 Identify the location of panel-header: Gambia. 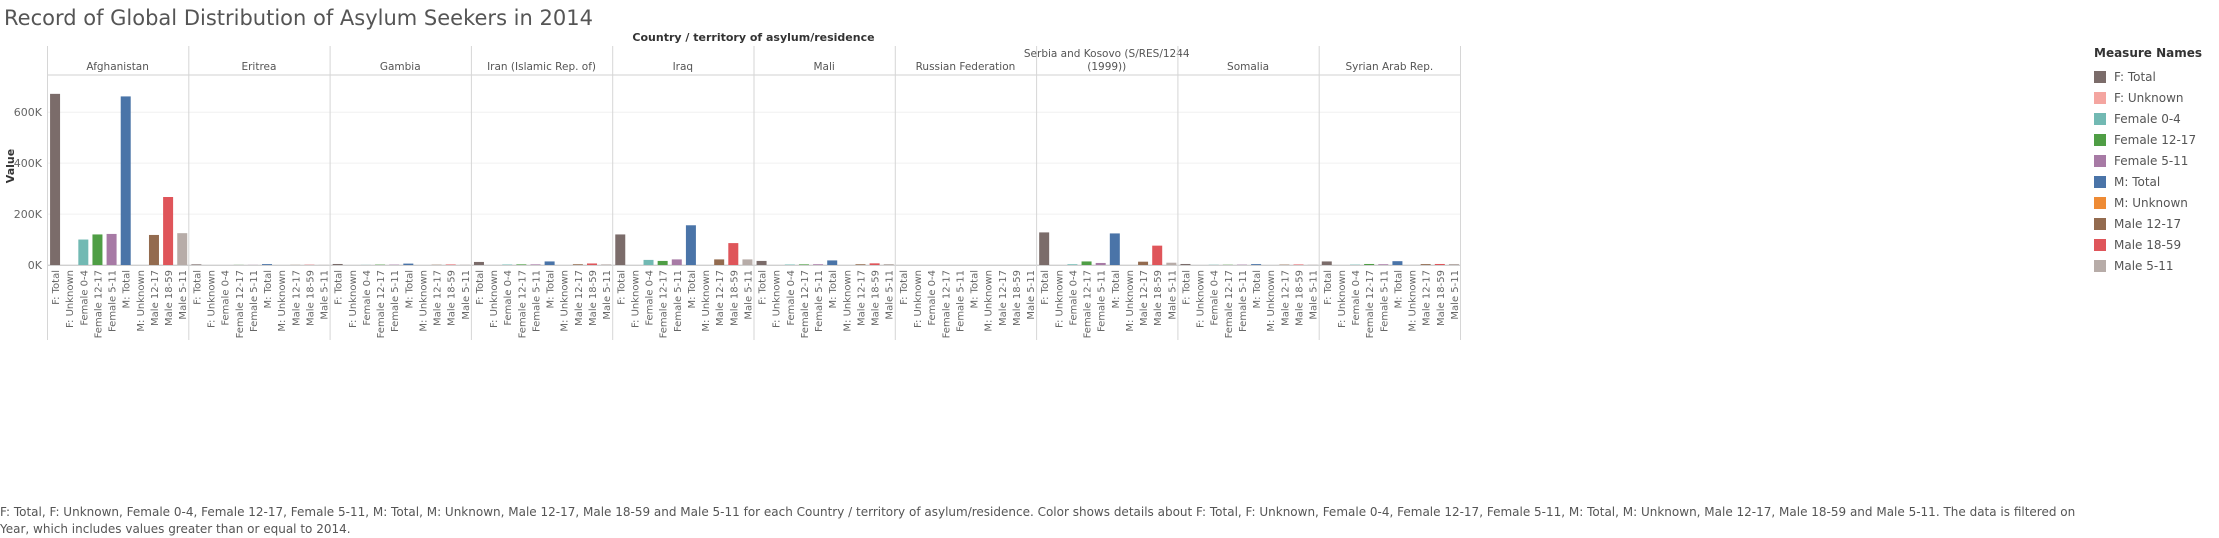
(400, 67).